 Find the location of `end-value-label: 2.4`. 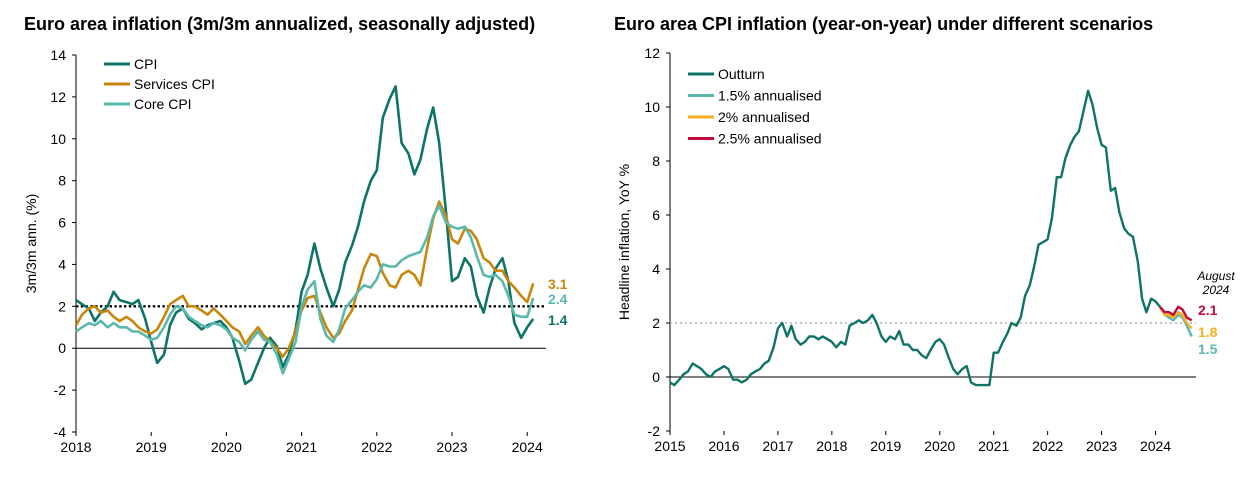

end-value-label: 2.4 is located at coordinates (558, 299).